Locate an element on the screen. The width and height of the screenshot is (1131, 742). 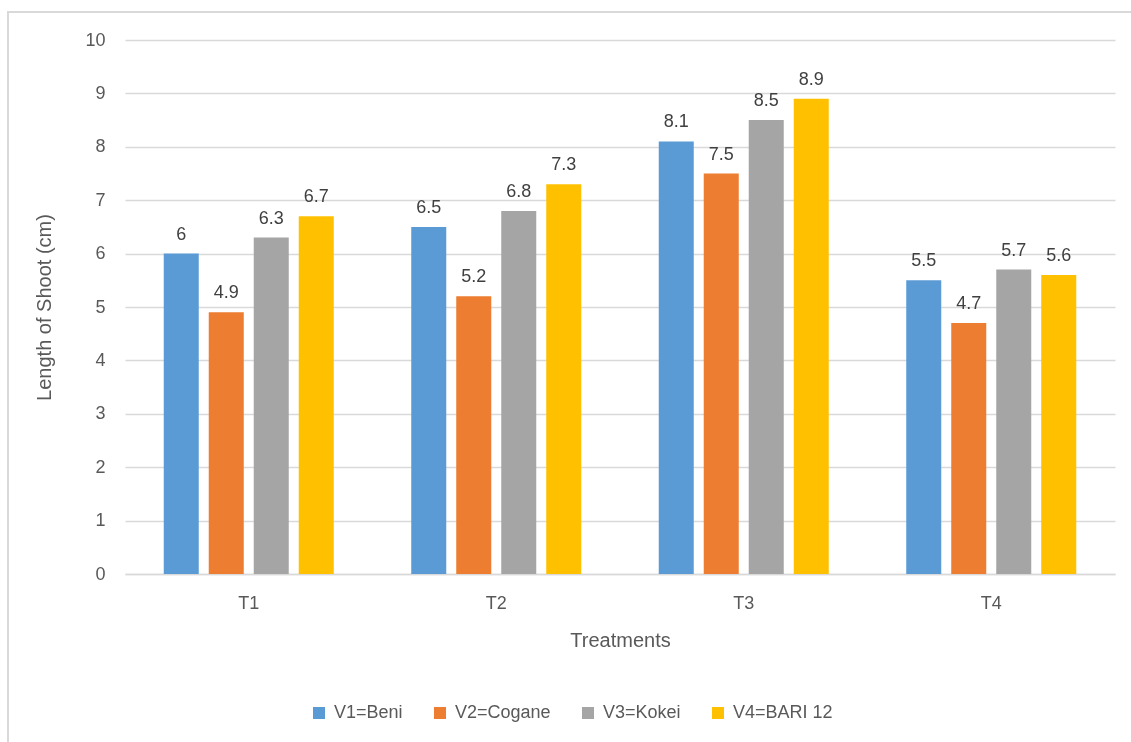
x-tick-label: T1 is located at coordinates (249, 602).